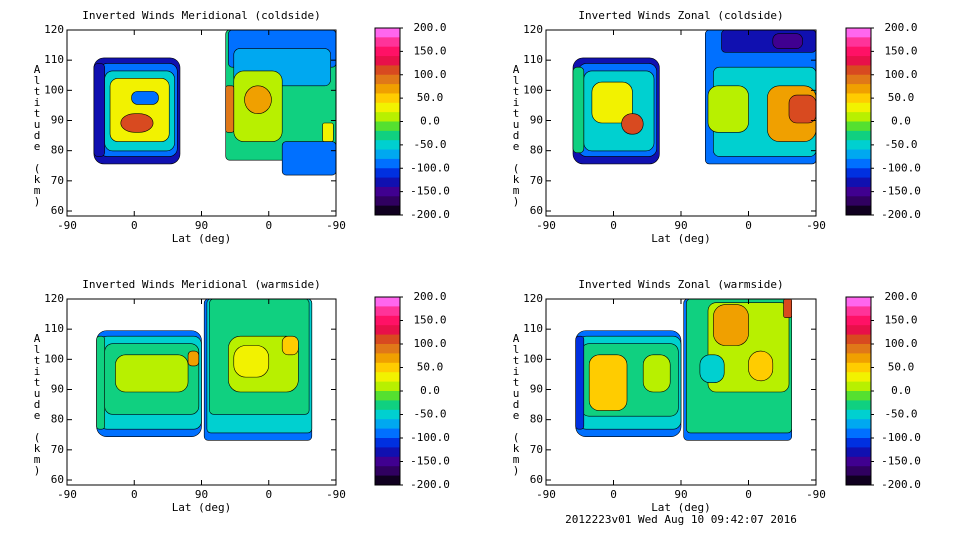 The image size is (960, 540). Describe the element at coordinates (533, 328) in the screenshot. I see `y-tick-label: 110` at that location.